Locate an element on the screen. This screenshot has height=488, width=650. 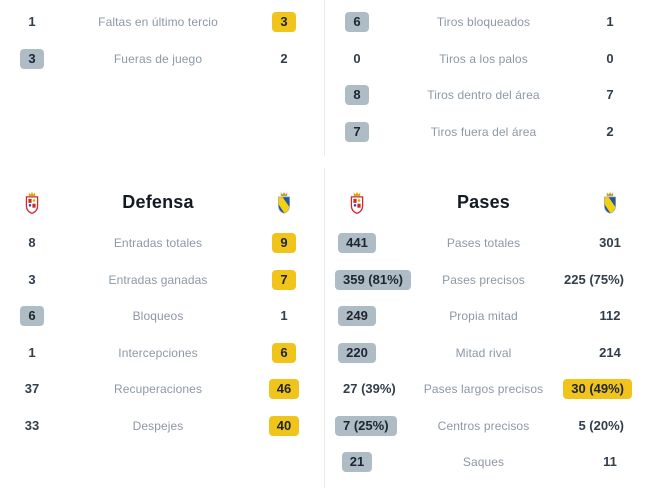
stat-label: Faltas en último tercio is located at coordinates (158, 22).